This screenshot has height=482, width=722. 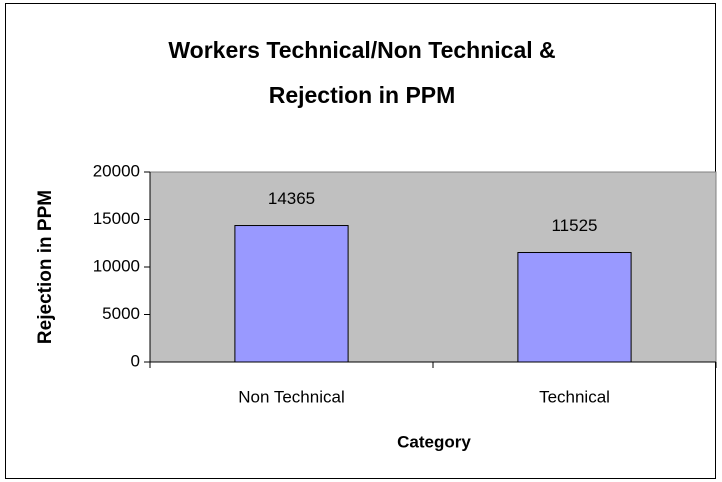 I want to click on y-axis-title: Rejection in PPM, so click(x=45, y=267).